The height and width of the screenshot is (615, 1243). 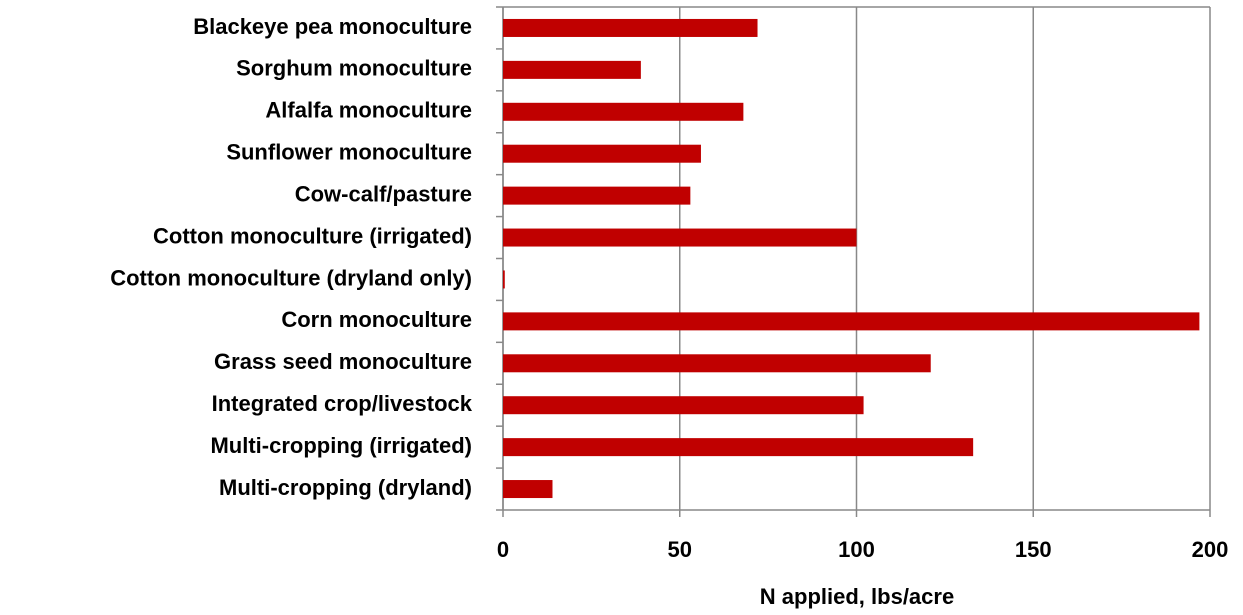 What do you see at coordinates (1033, 549) in the screenshot?
I see `x-tick-label: 150` at bounding box center [1033, 549].